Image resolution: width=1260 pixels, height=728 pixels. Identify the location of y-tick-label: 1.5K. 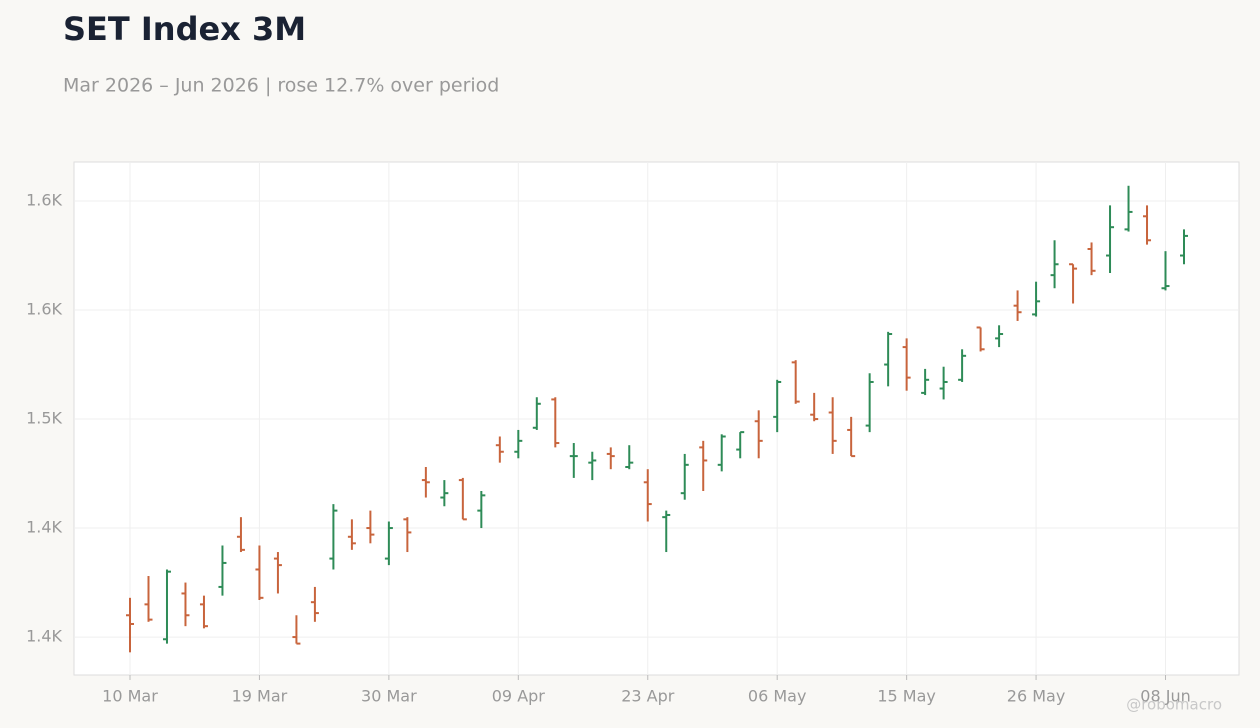
(44, 418).